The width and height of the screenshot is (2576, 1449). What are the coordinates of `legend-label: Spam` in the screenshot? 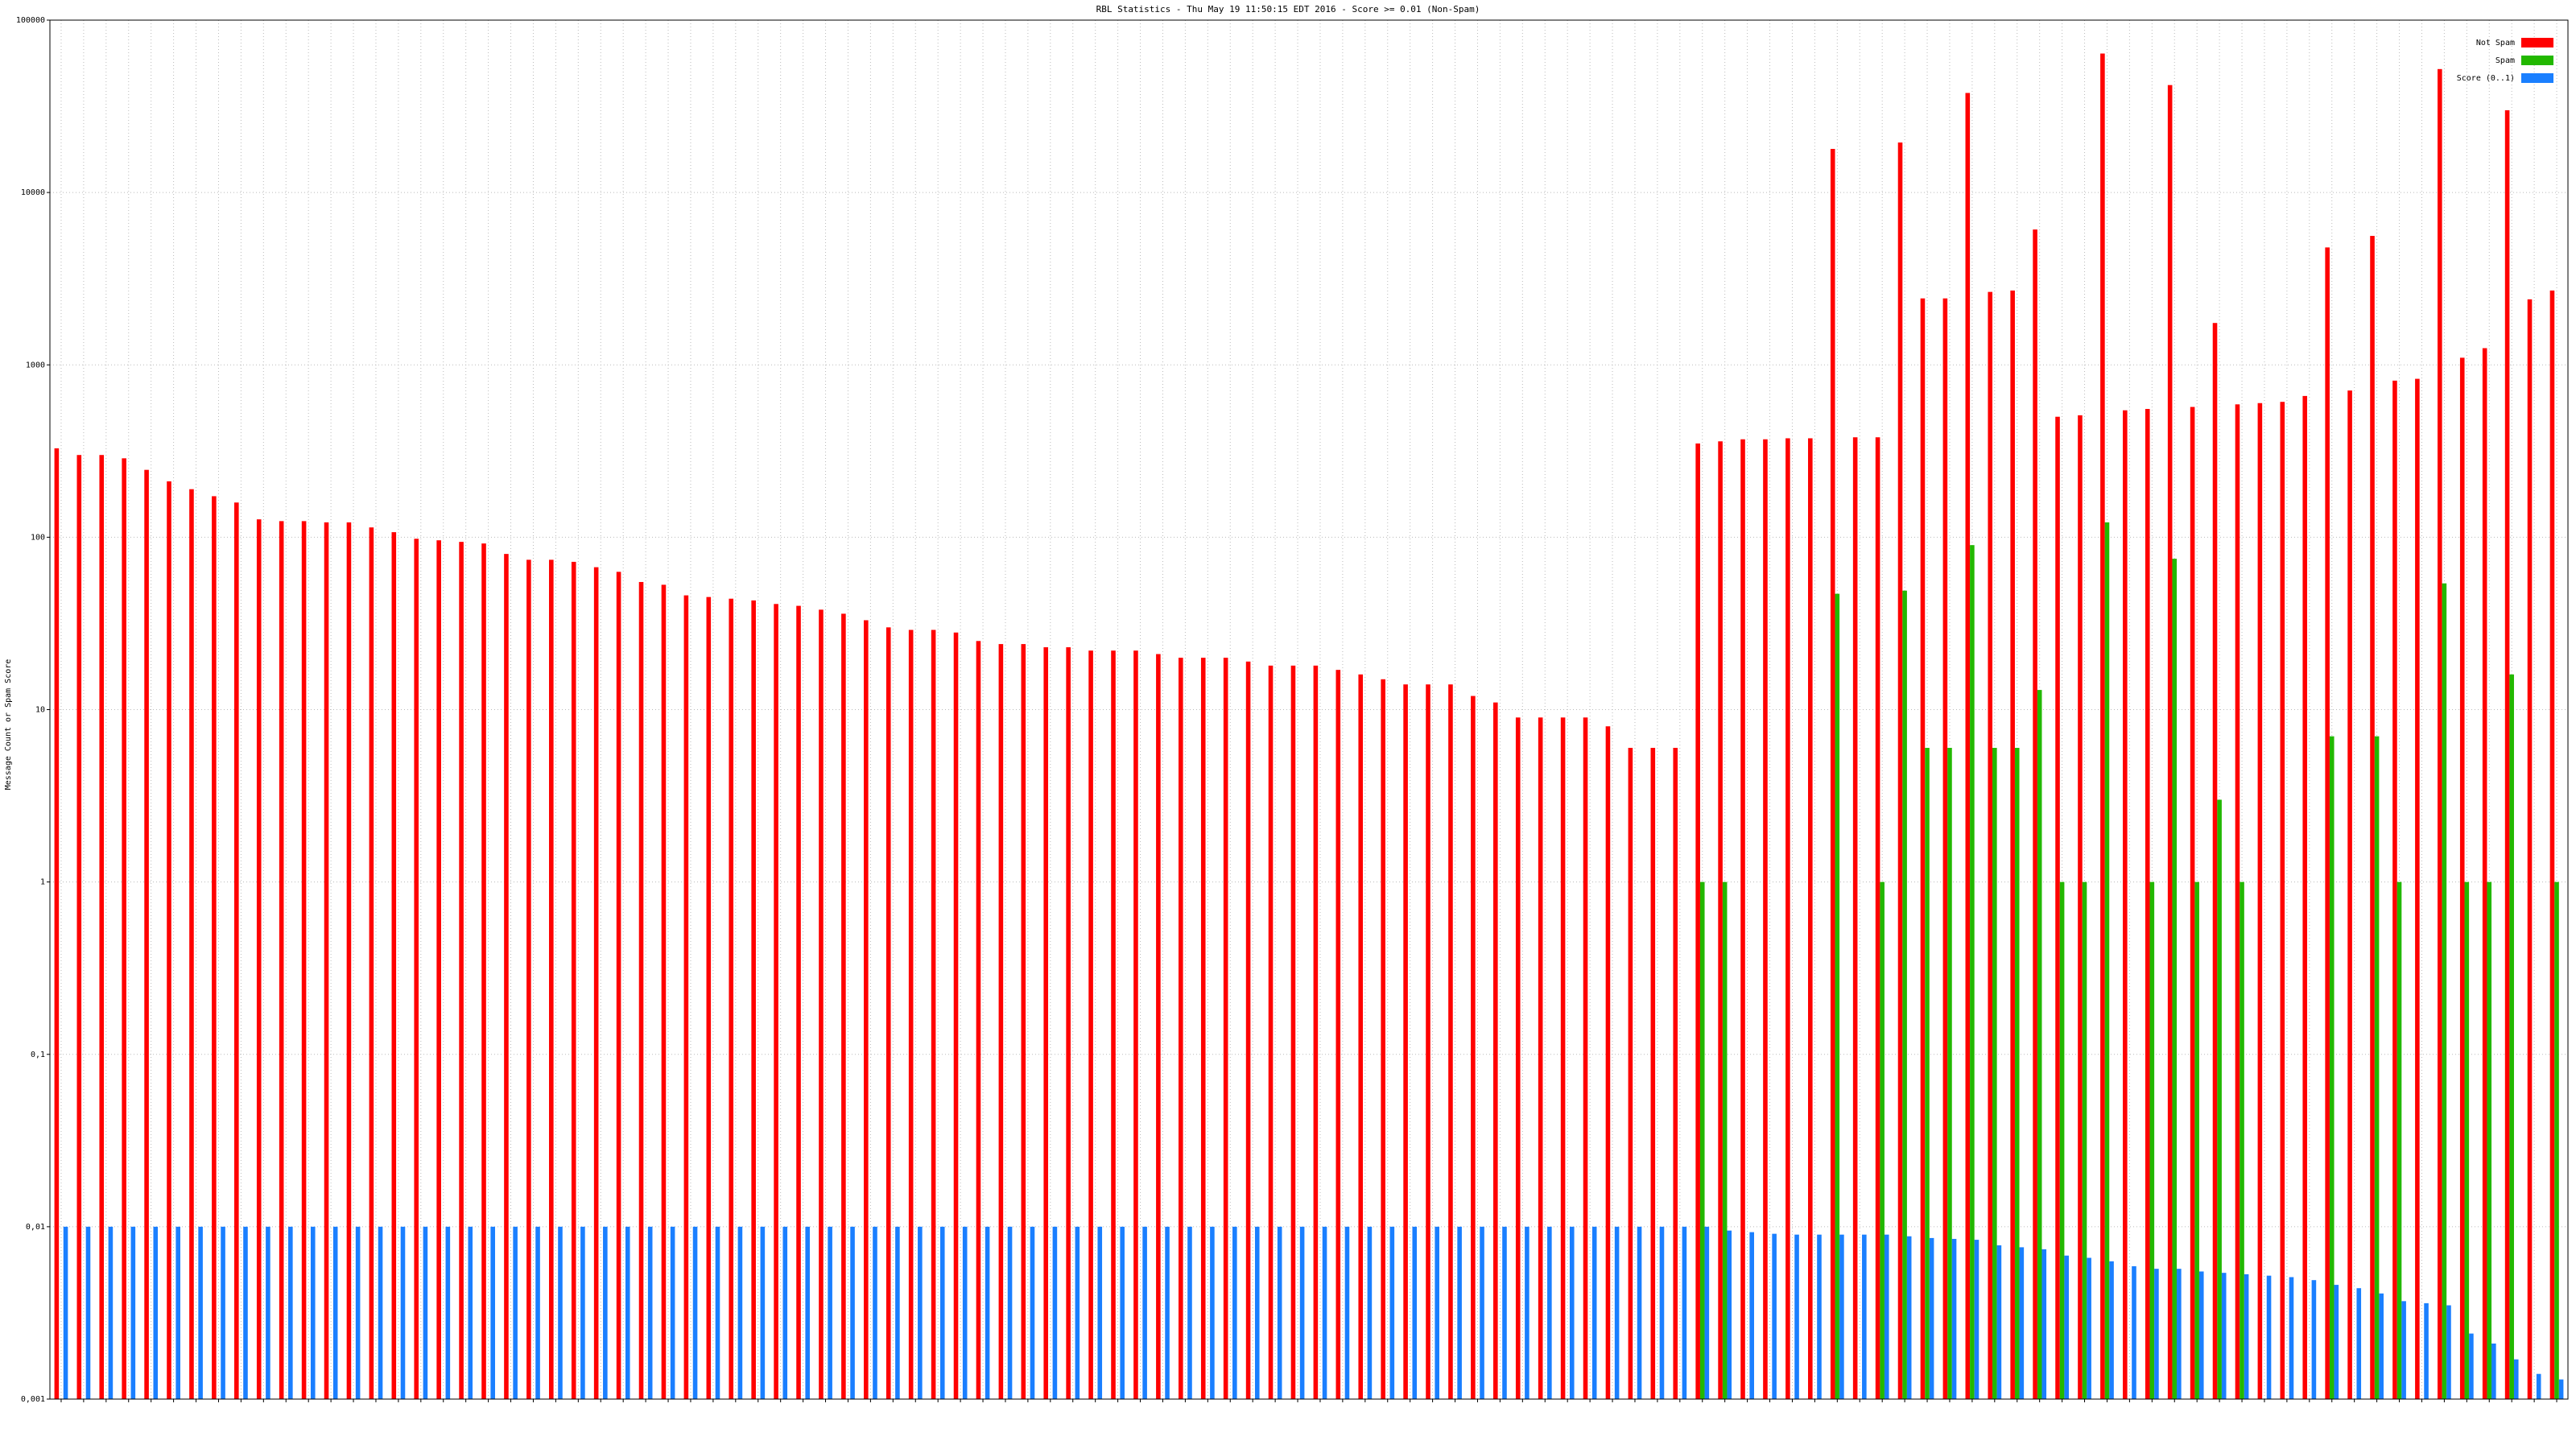 It's located at (2505, 60).